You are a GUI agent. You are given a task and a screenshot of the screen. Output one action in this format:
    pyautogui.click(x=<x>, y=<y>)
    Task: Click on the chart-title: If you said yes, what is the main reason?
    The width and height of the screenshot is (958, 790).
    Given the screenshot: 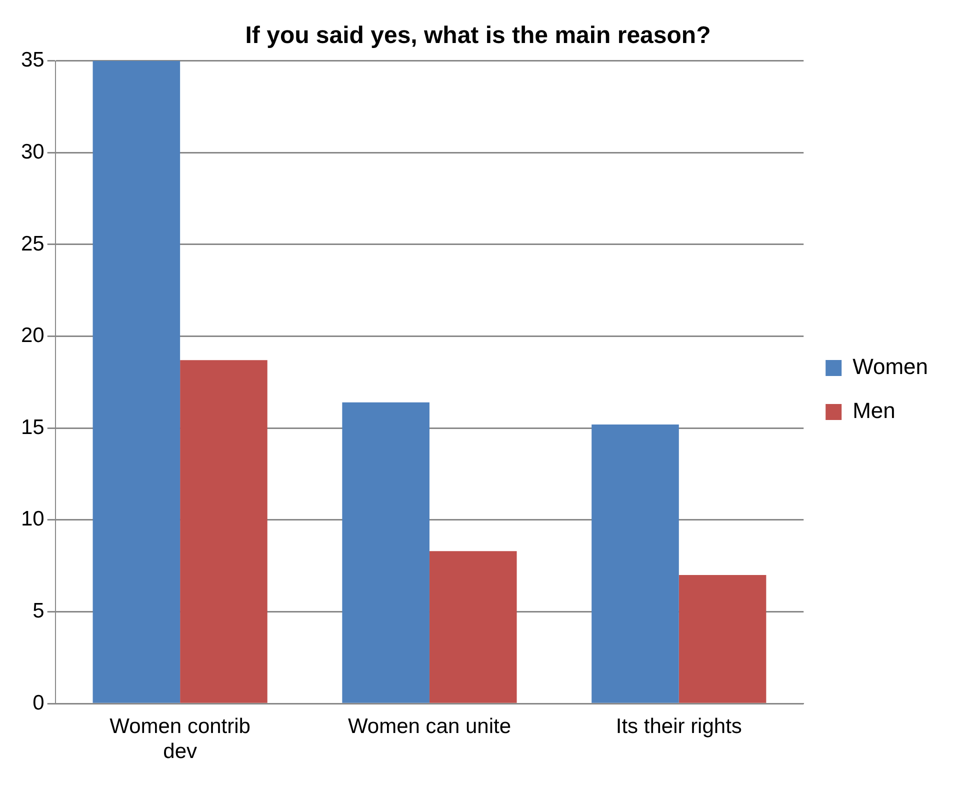 What is the action you would take?
    pyautogui.click(x=478, y=36)
    